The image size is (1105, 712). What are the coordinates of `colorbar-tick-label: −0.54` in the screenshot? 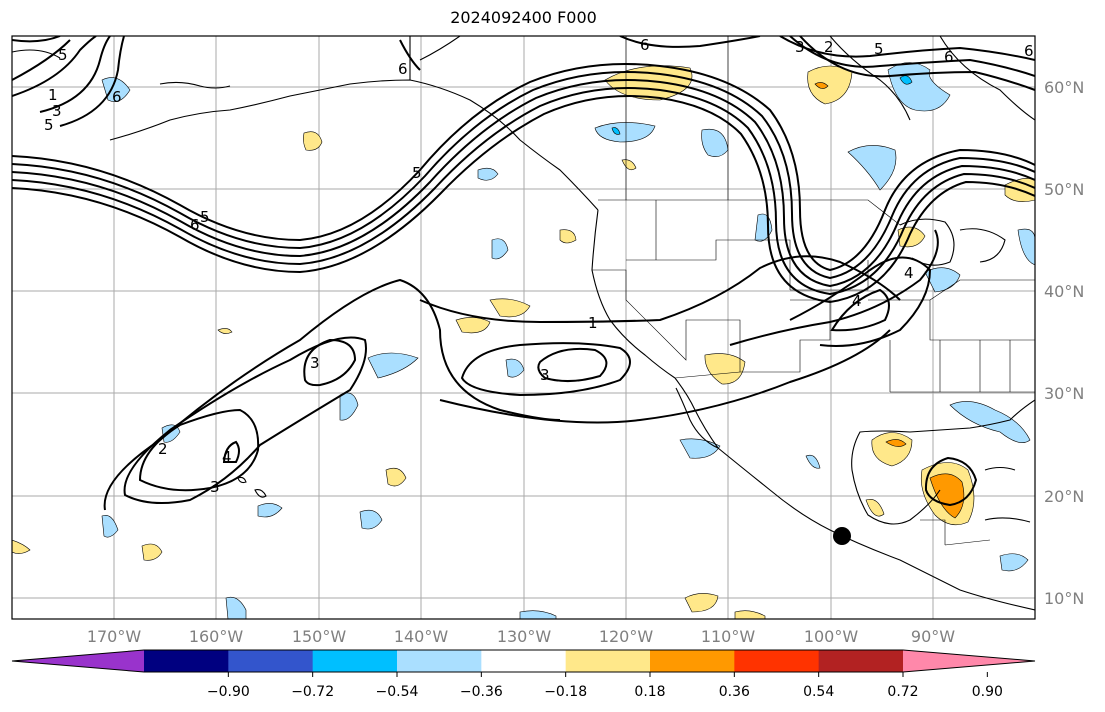 It's located at (397, 692).